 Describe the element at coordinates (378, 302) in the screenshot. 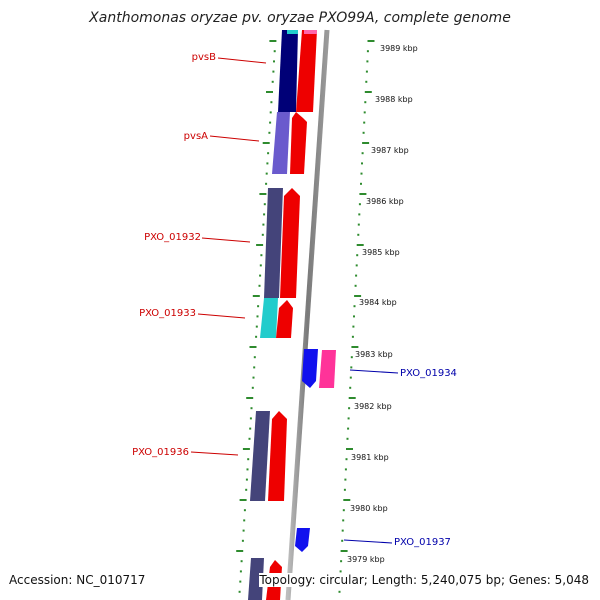

I see `kbp-label: 3984 kbp` at that location.